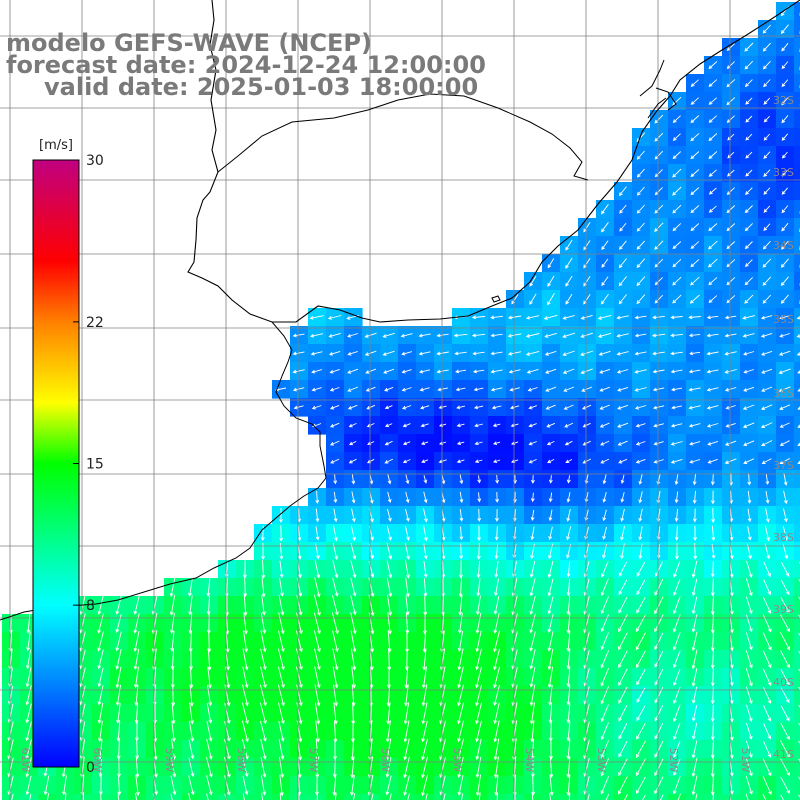 The height and width of the screenshot is (804, 800). Describe the element at coordinates (95, 161) in the screenshot. I see `colorbar-tick-label: 30` at that location.